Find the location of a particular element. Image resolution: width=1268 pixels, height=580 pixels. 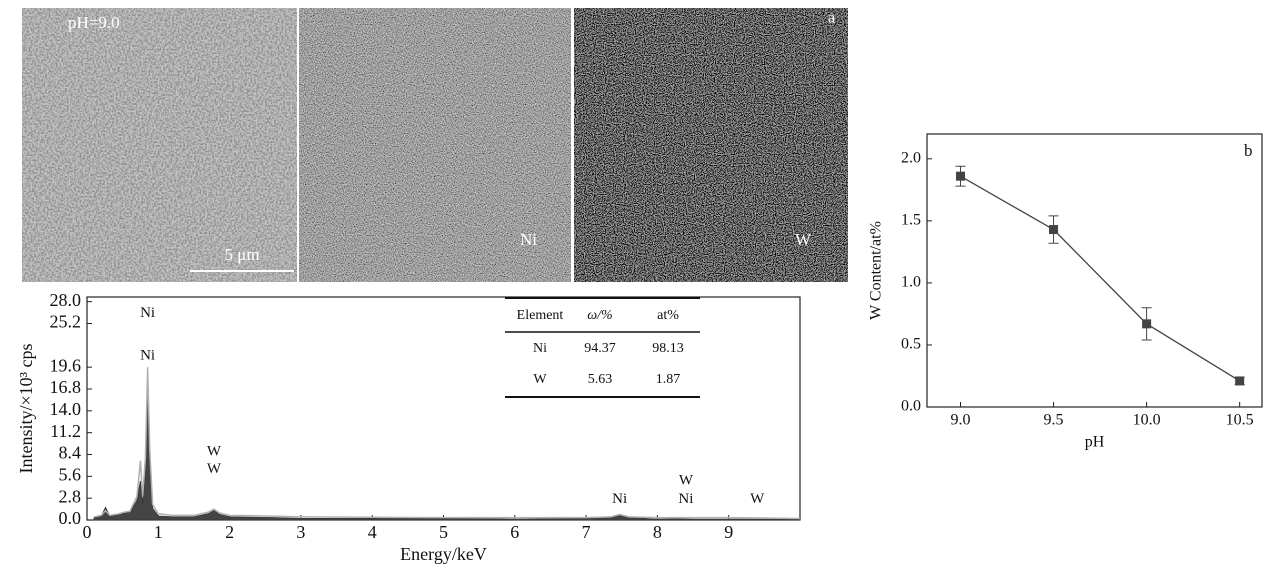

micrograph-label: Ni is located at coordinates (528, 239).